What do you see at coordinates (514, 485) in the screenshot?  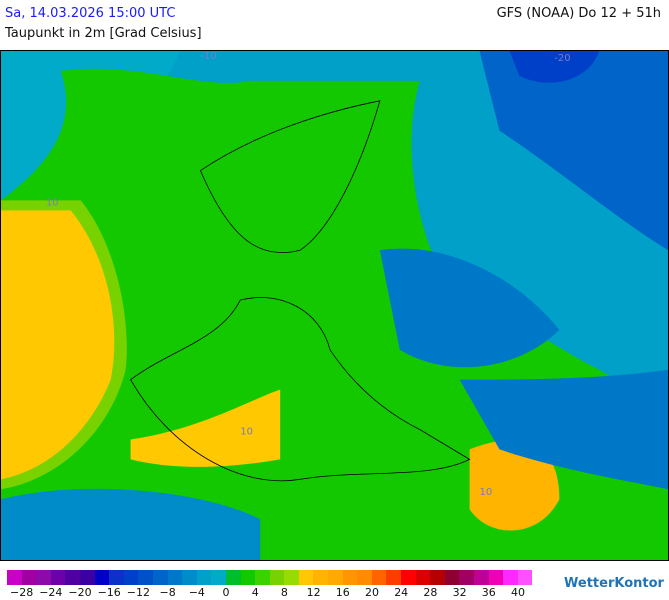 I see `field-orange-egypt` at bounding box center [514, 485].